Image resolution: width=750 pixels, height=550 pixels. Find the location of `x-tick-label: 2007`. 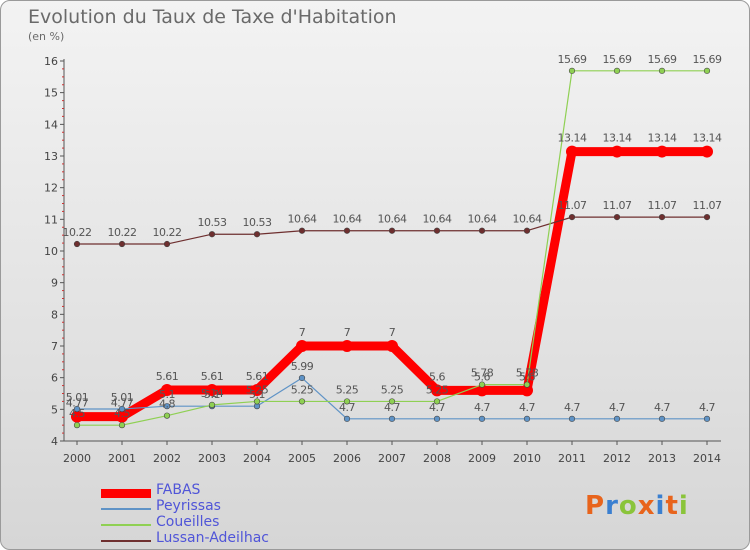

x-tick-label: 2007 is located at coordinates (392, 458).